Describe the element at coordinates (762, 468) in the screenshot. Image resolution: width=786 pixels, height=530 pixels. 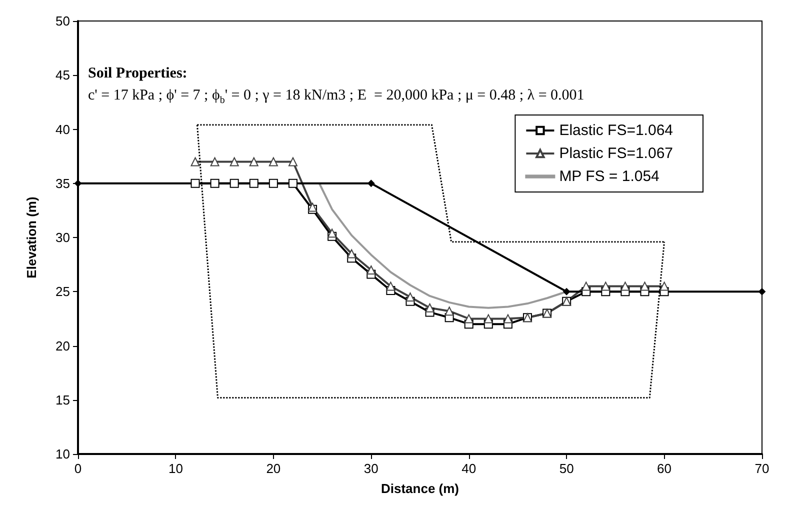
I see `x-tick-label: 70` at that location.